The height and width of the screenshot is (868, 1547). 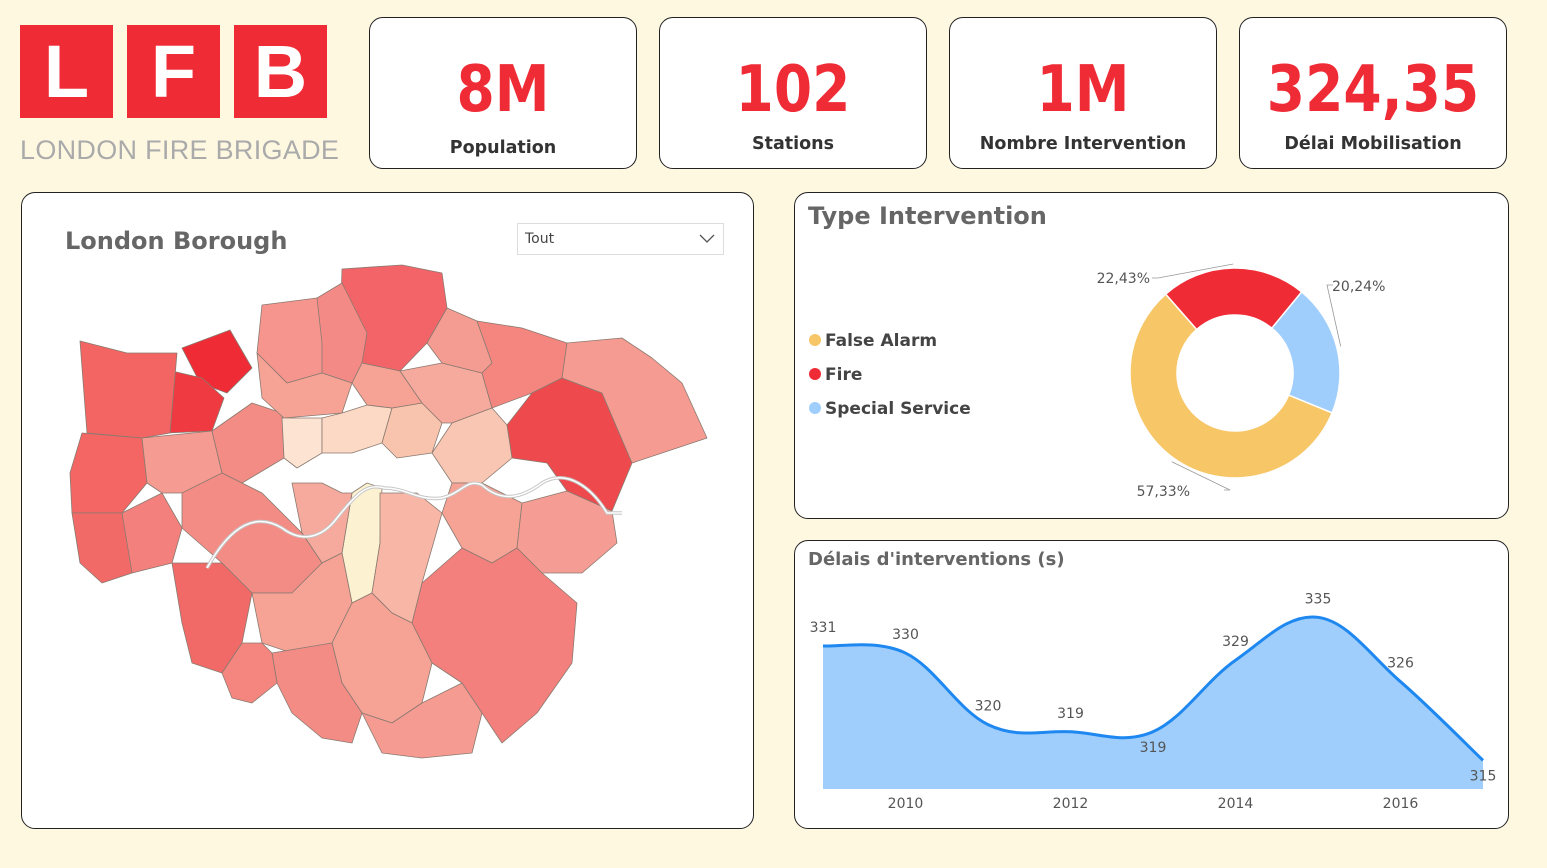 What do you see at coordinates (793, 144) in the screenshot?
I see `kpi-label: Stations` at bounding box center [793, 144].